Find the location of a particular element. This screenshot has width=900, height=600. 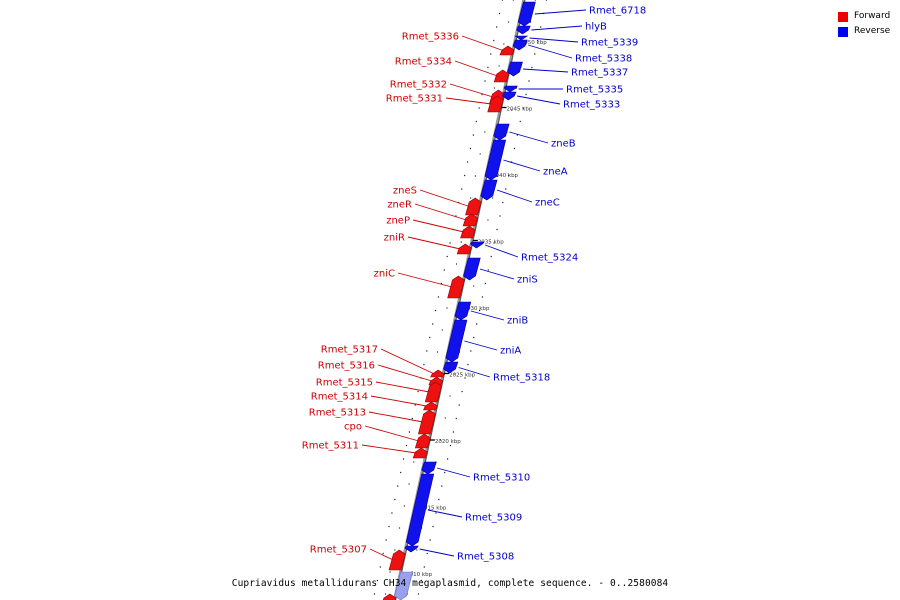

gene-rmet-5316-forward-block is located at coordinates (436, 381).